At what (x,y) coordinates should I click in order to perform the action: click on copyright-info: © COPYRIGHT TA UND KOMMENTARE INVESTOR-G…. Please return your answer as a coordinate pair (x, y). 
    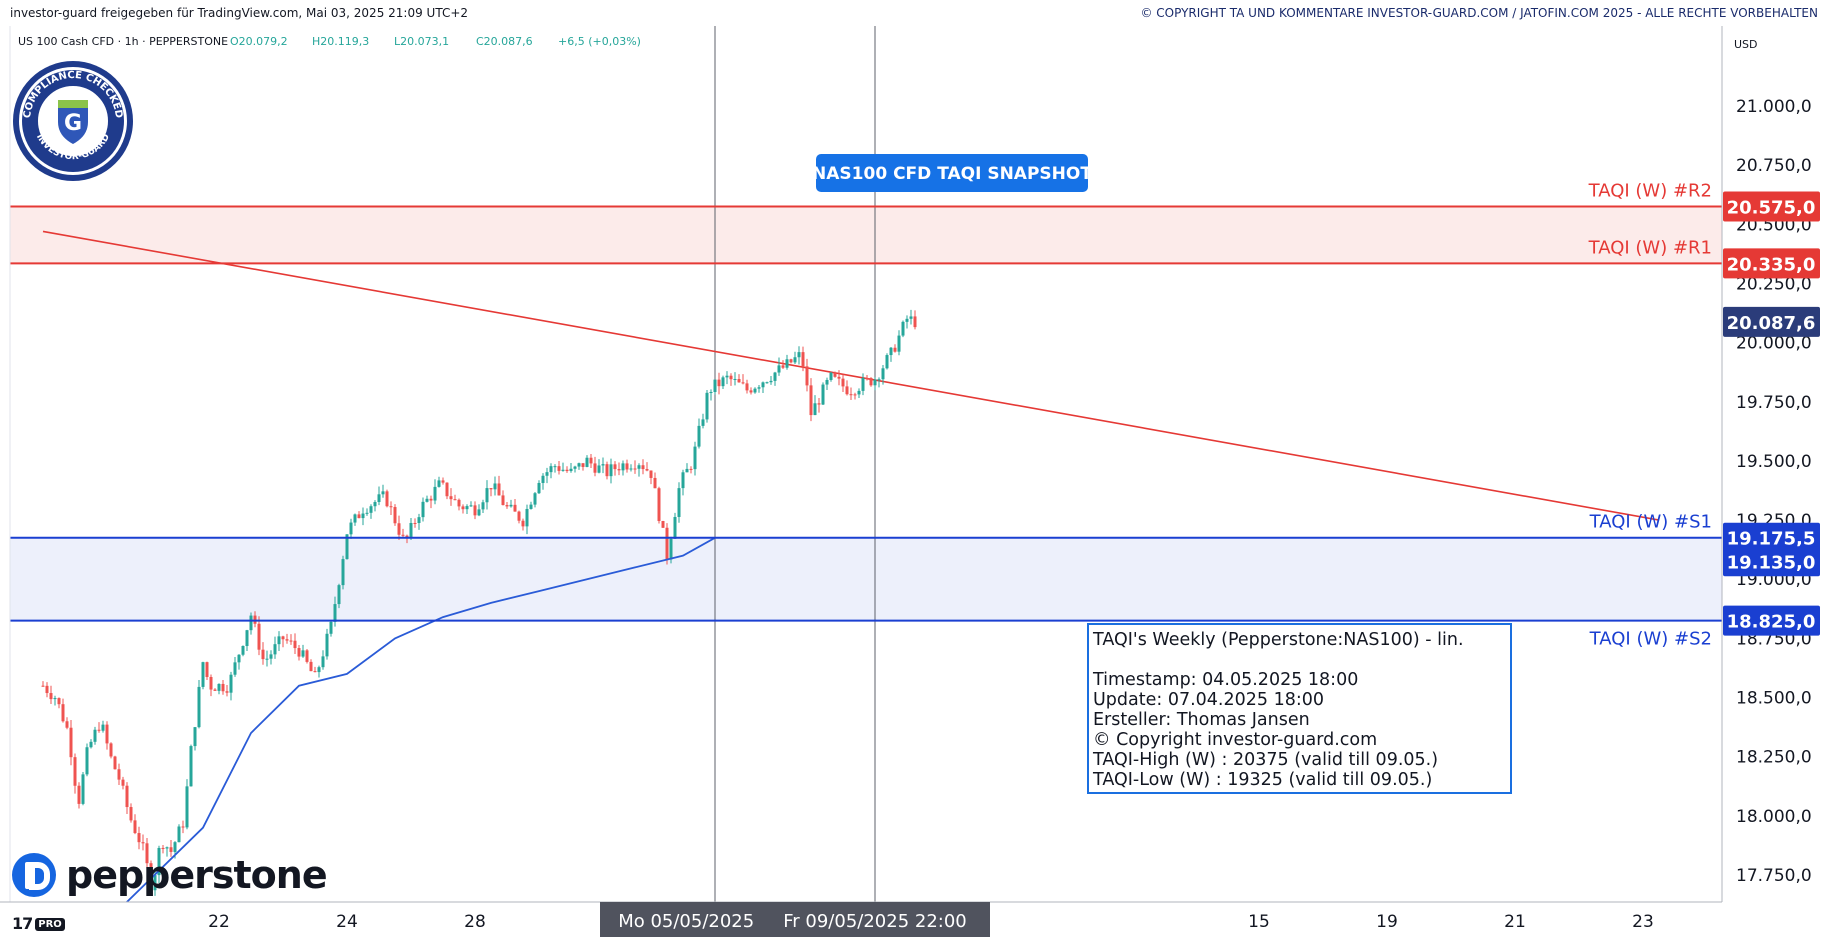
    Looking at the image, I should click on (1479, 13).